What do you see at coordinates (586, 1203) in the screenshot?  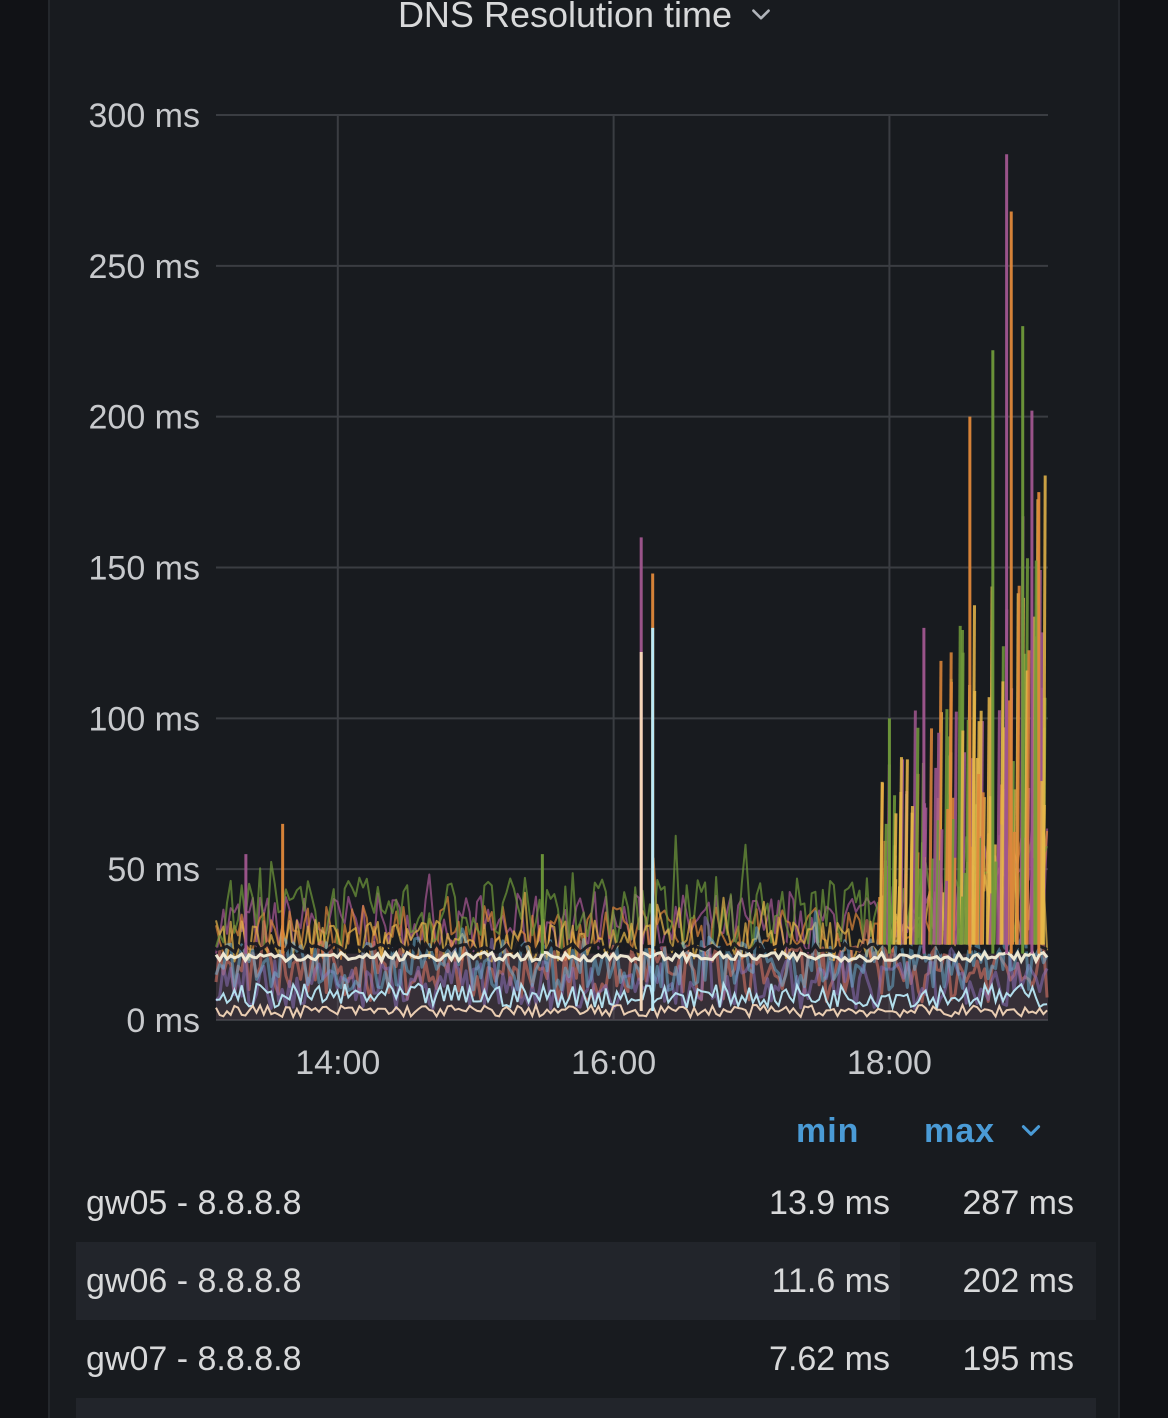 I see `legend-row-gw05: gw05 - 8.8.8.8 13.9 ms 287 ms` at bounding box center [586, 1203].